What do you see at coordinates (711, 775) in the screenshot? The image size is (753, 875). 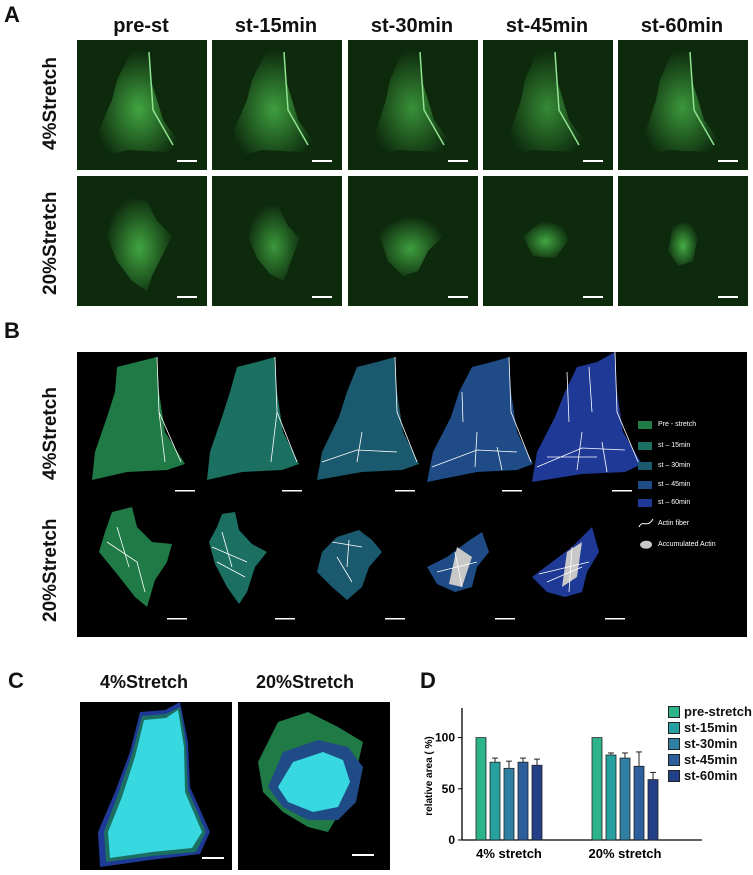 I see `legend-label-st-60min: st-60min` at bounding box center [711, 775].